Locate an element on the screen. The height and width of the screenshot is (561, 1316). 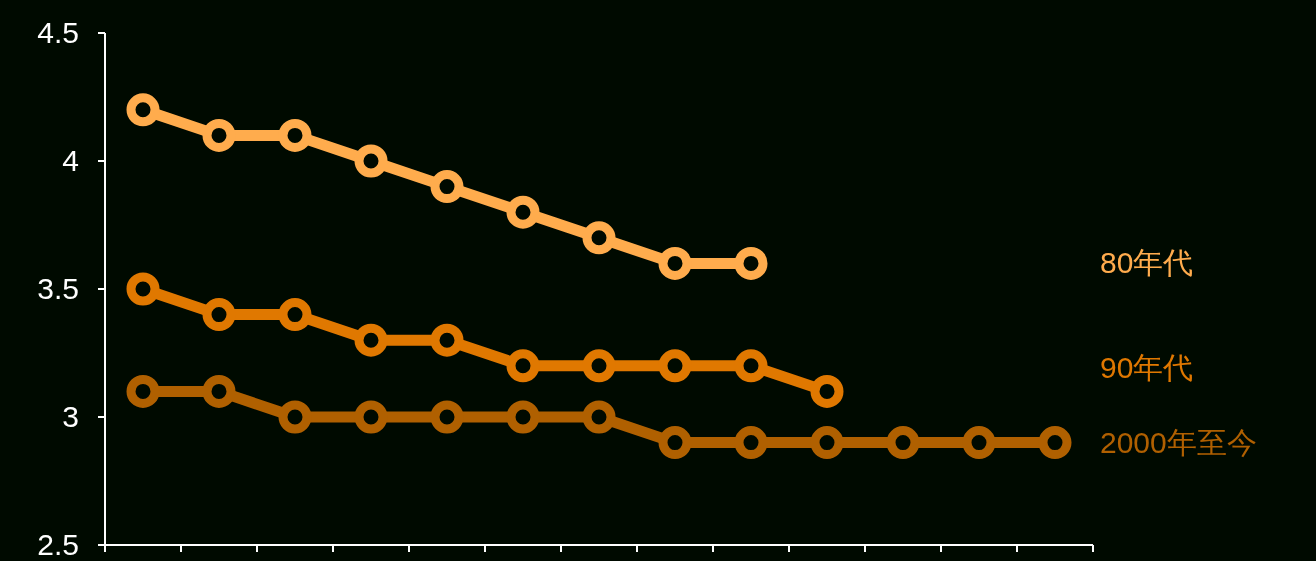
series-label: 2000年至今 is located at coordinates (1178, 442).